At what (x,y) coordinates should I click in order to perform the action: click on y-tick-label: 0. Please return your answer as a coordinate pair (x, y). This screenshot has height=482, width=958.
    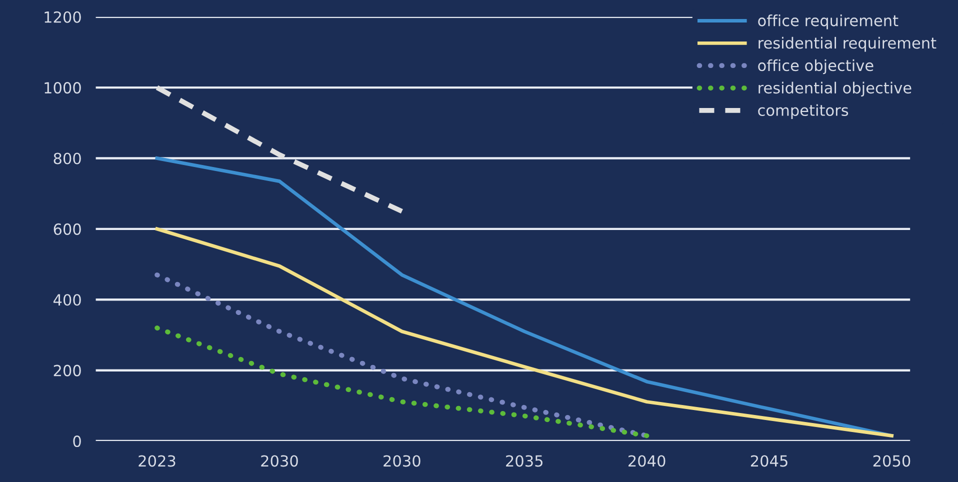
    Looking at the image, I should click on (77, 441).